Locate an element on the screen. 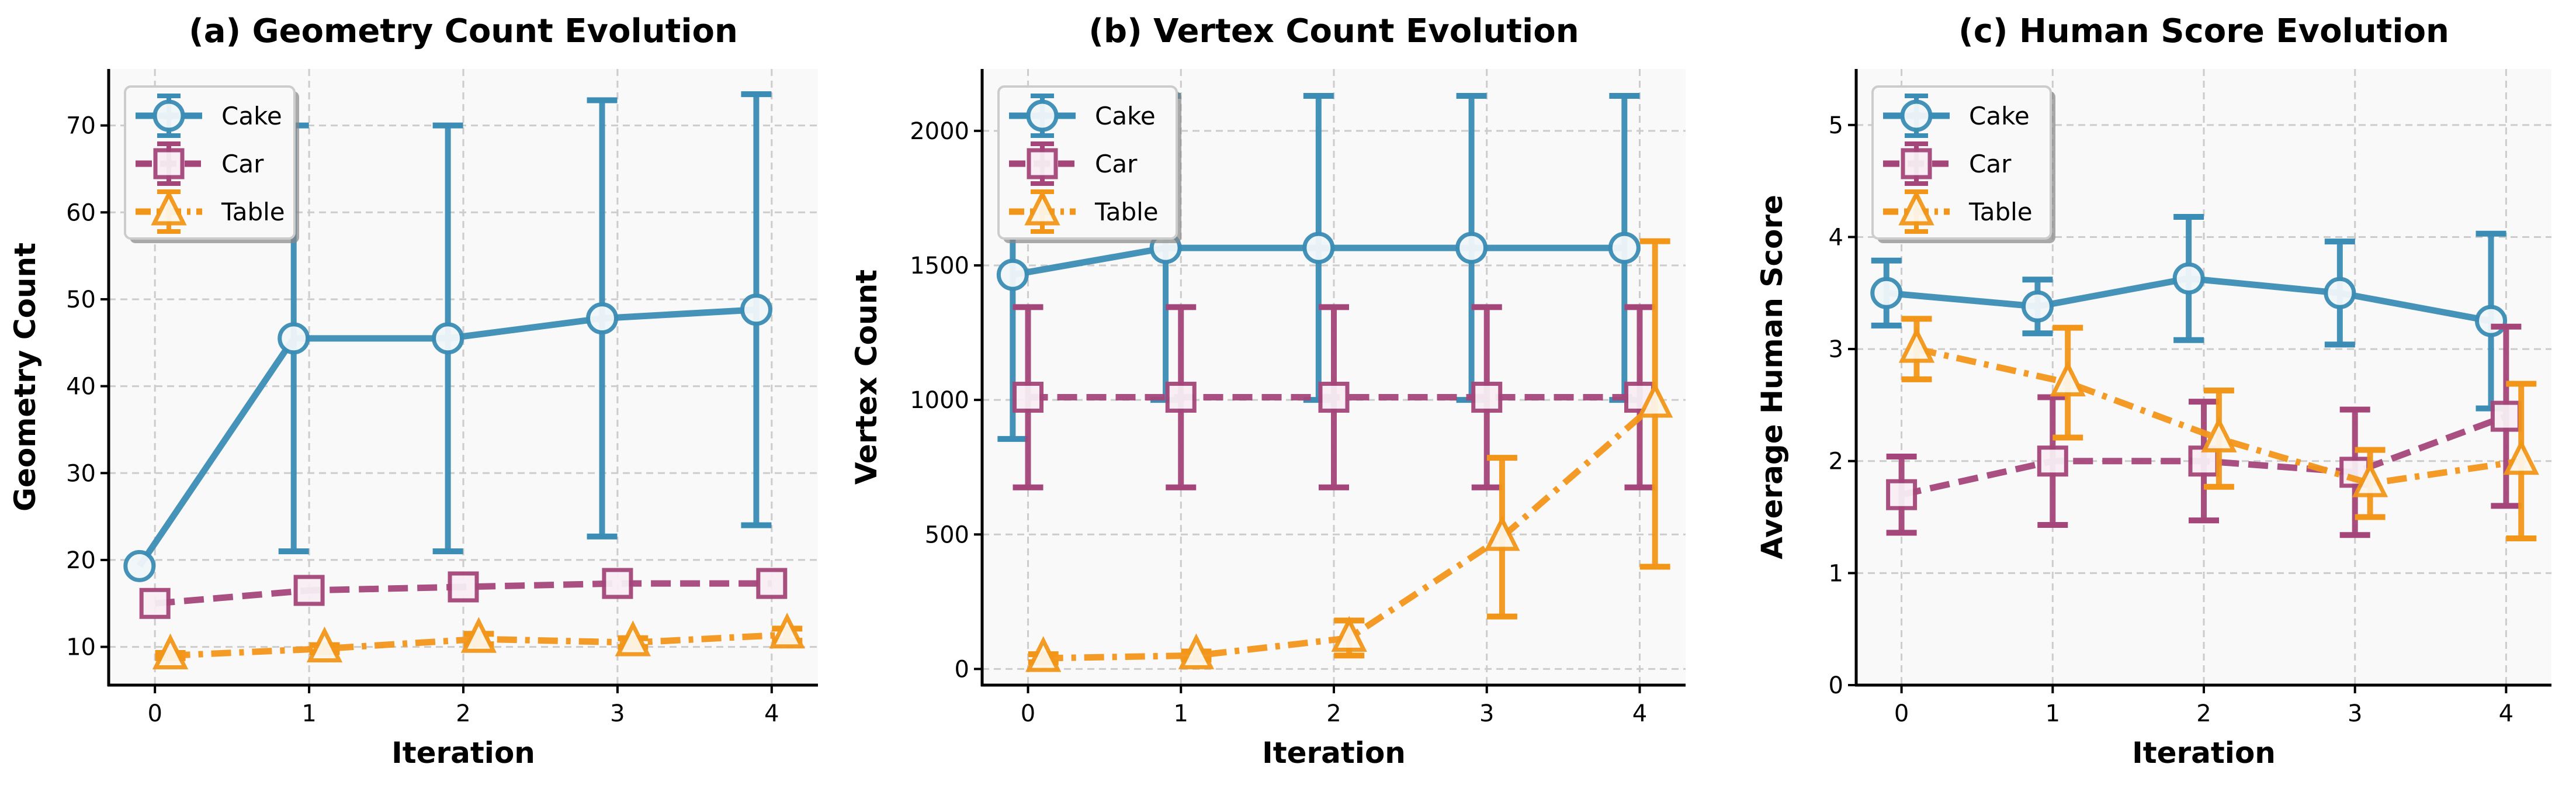 The height and width of the screenshot is (788, 2576). y-axis-label: Geometry Count is located at coordinates (25, 377).